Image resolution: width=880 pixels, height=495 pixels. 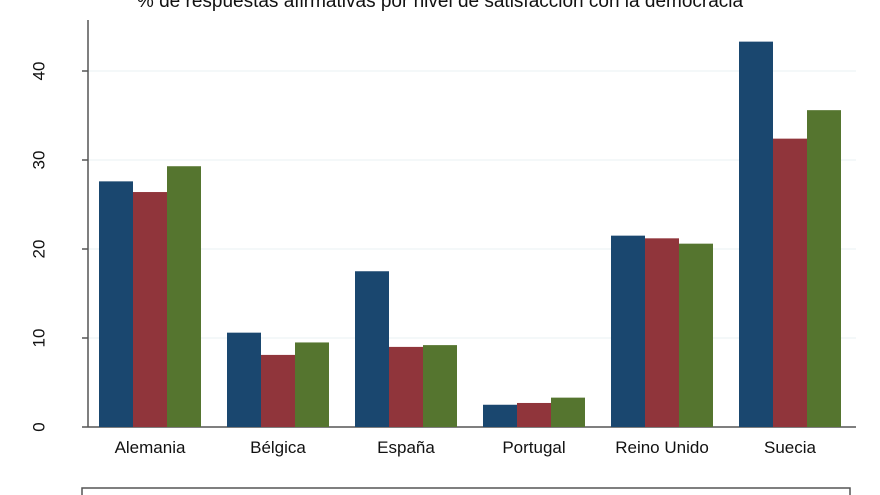 What do you see at coordinates (38, 160) in the screenshot?
I see `y-tick-label: 30` at bounding box center [38, 160].